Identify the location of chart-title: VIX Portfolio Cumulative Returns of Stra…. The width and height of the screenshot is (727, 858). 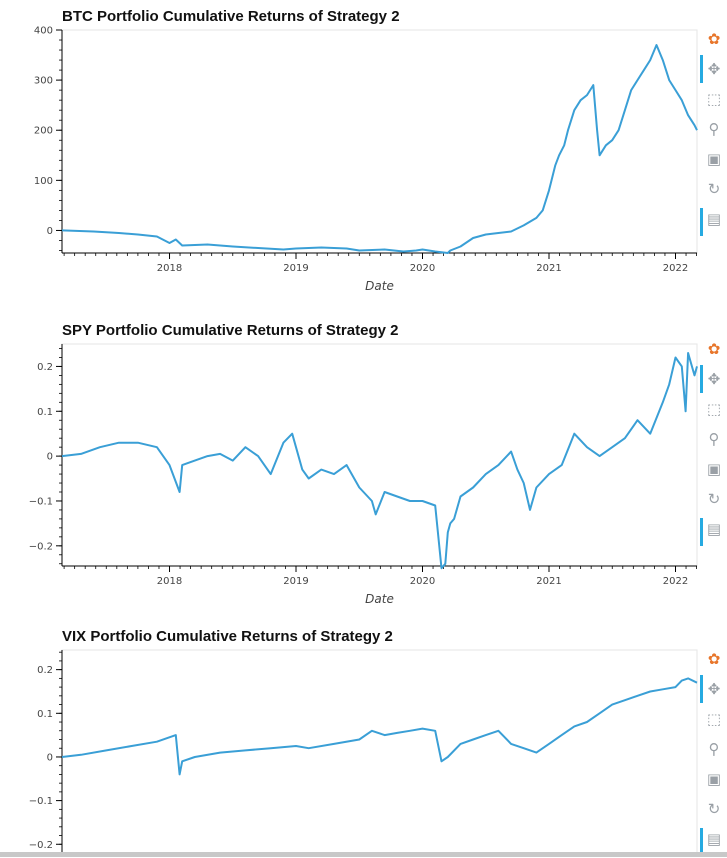
(227, 636).